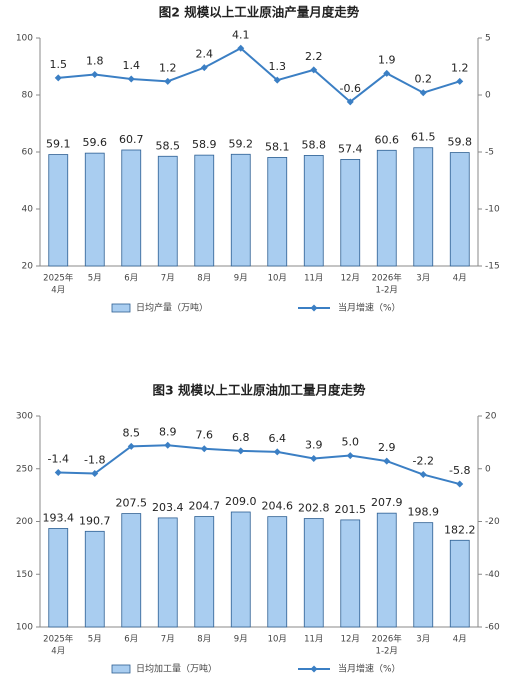 The height and width of the screenshot is (682, 513). I want to click on line-value-label: 2.4, so click(205, 54).